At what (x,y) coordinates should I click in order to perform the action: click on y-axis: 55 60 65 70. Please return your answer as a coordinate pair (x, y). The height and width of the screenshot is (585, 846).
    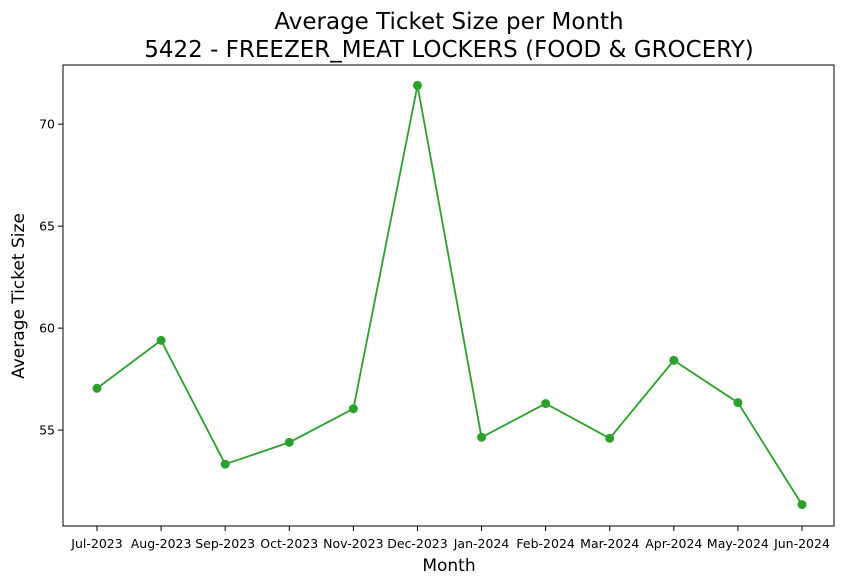
    Looking at the image, I should click on (51, 277).